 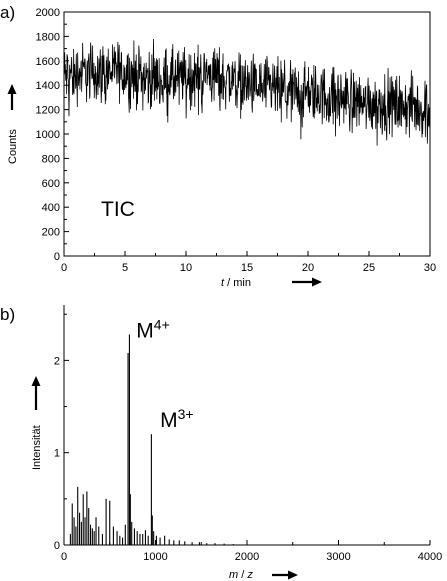 I want to click on panel-a-y-tick-label: 1000, so click(x=48, y=135).